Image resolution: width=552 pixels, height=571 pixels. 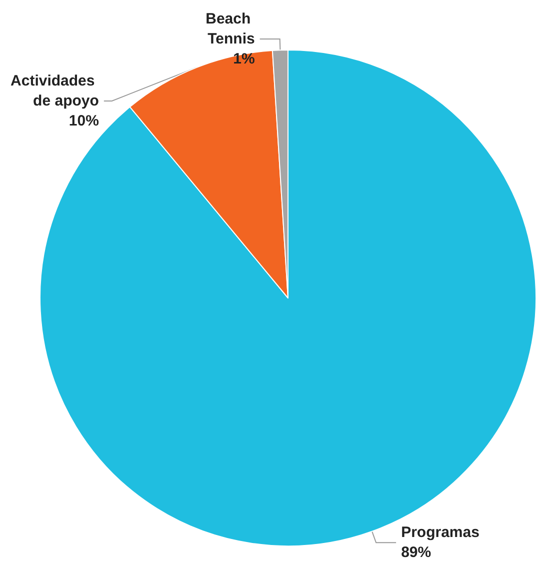 What do you see at coordinates (83, 121) in the screenshot?
I see `data-label: 10%` at bounding box center [83, 121].